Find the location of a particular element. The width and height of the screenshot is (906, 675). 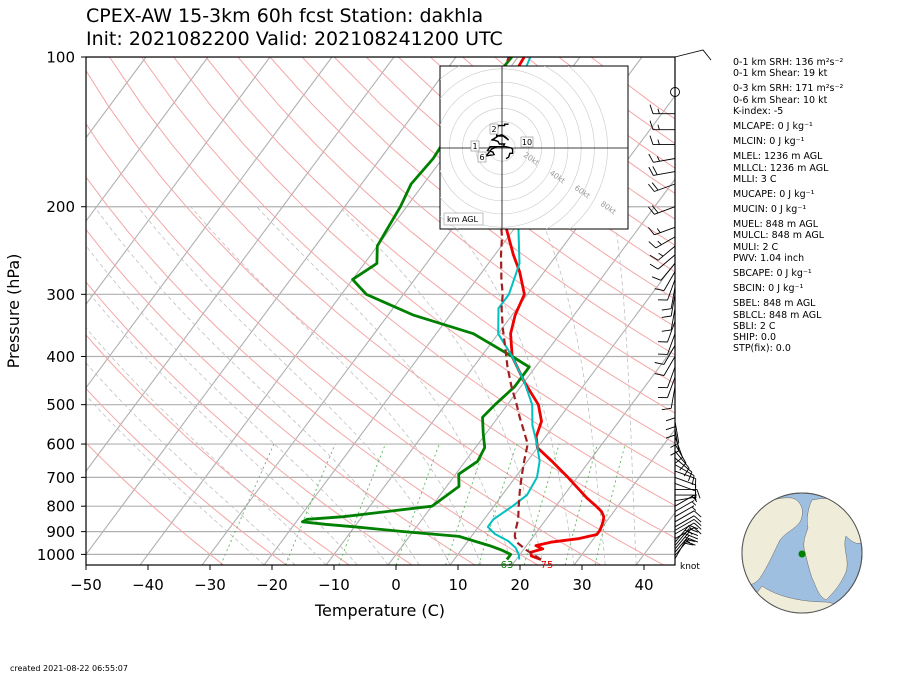

x-tick-label: −40 is located at coordinates (148, 585).